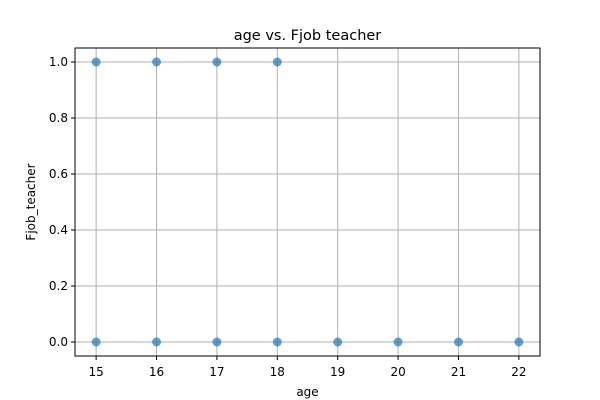  I want to click on x-tick-label: 15, so click(95, 372).